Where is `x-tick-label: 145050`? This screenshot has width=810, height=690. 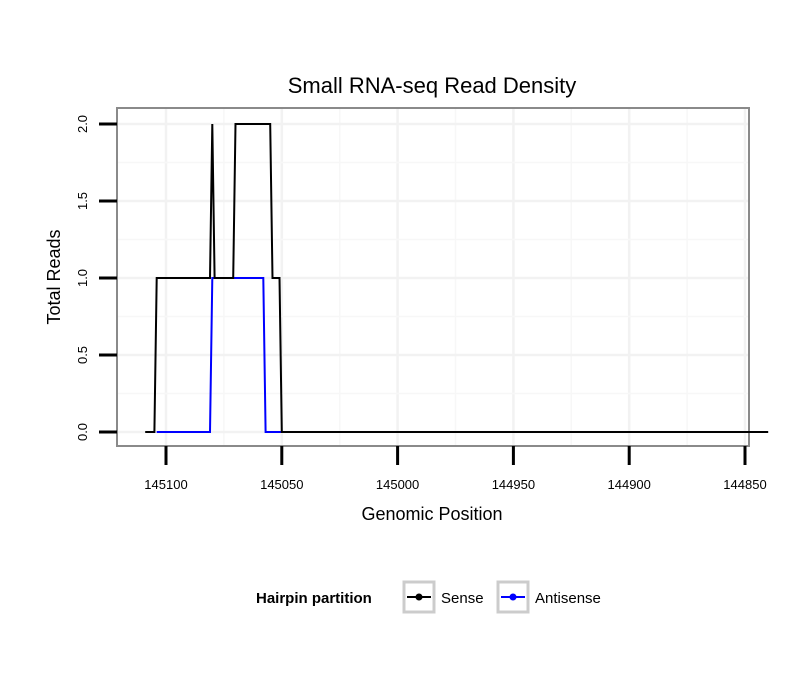 x-tick-label: 145050 is located at coordinates (281, 484).